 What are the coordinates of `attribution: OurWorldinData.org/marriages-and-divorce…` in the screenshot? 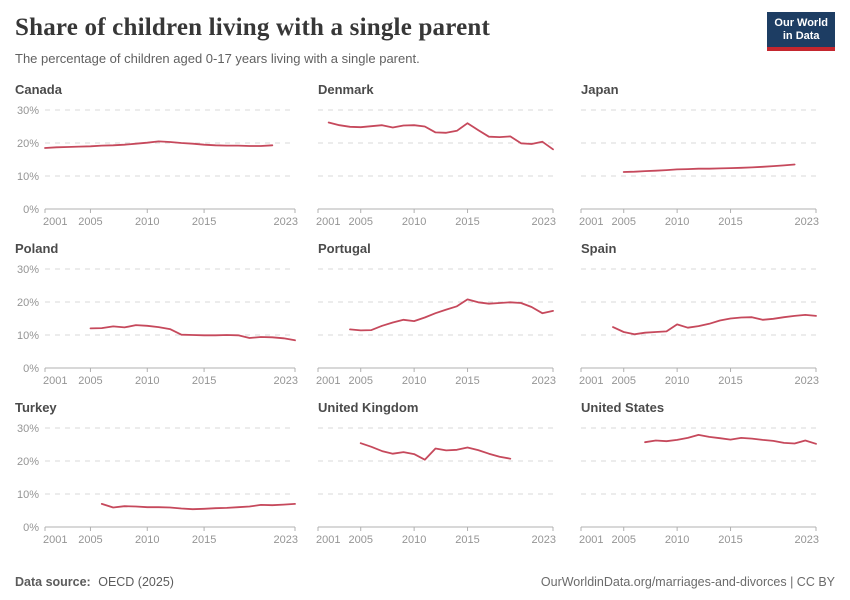 It's located at (688, 582).